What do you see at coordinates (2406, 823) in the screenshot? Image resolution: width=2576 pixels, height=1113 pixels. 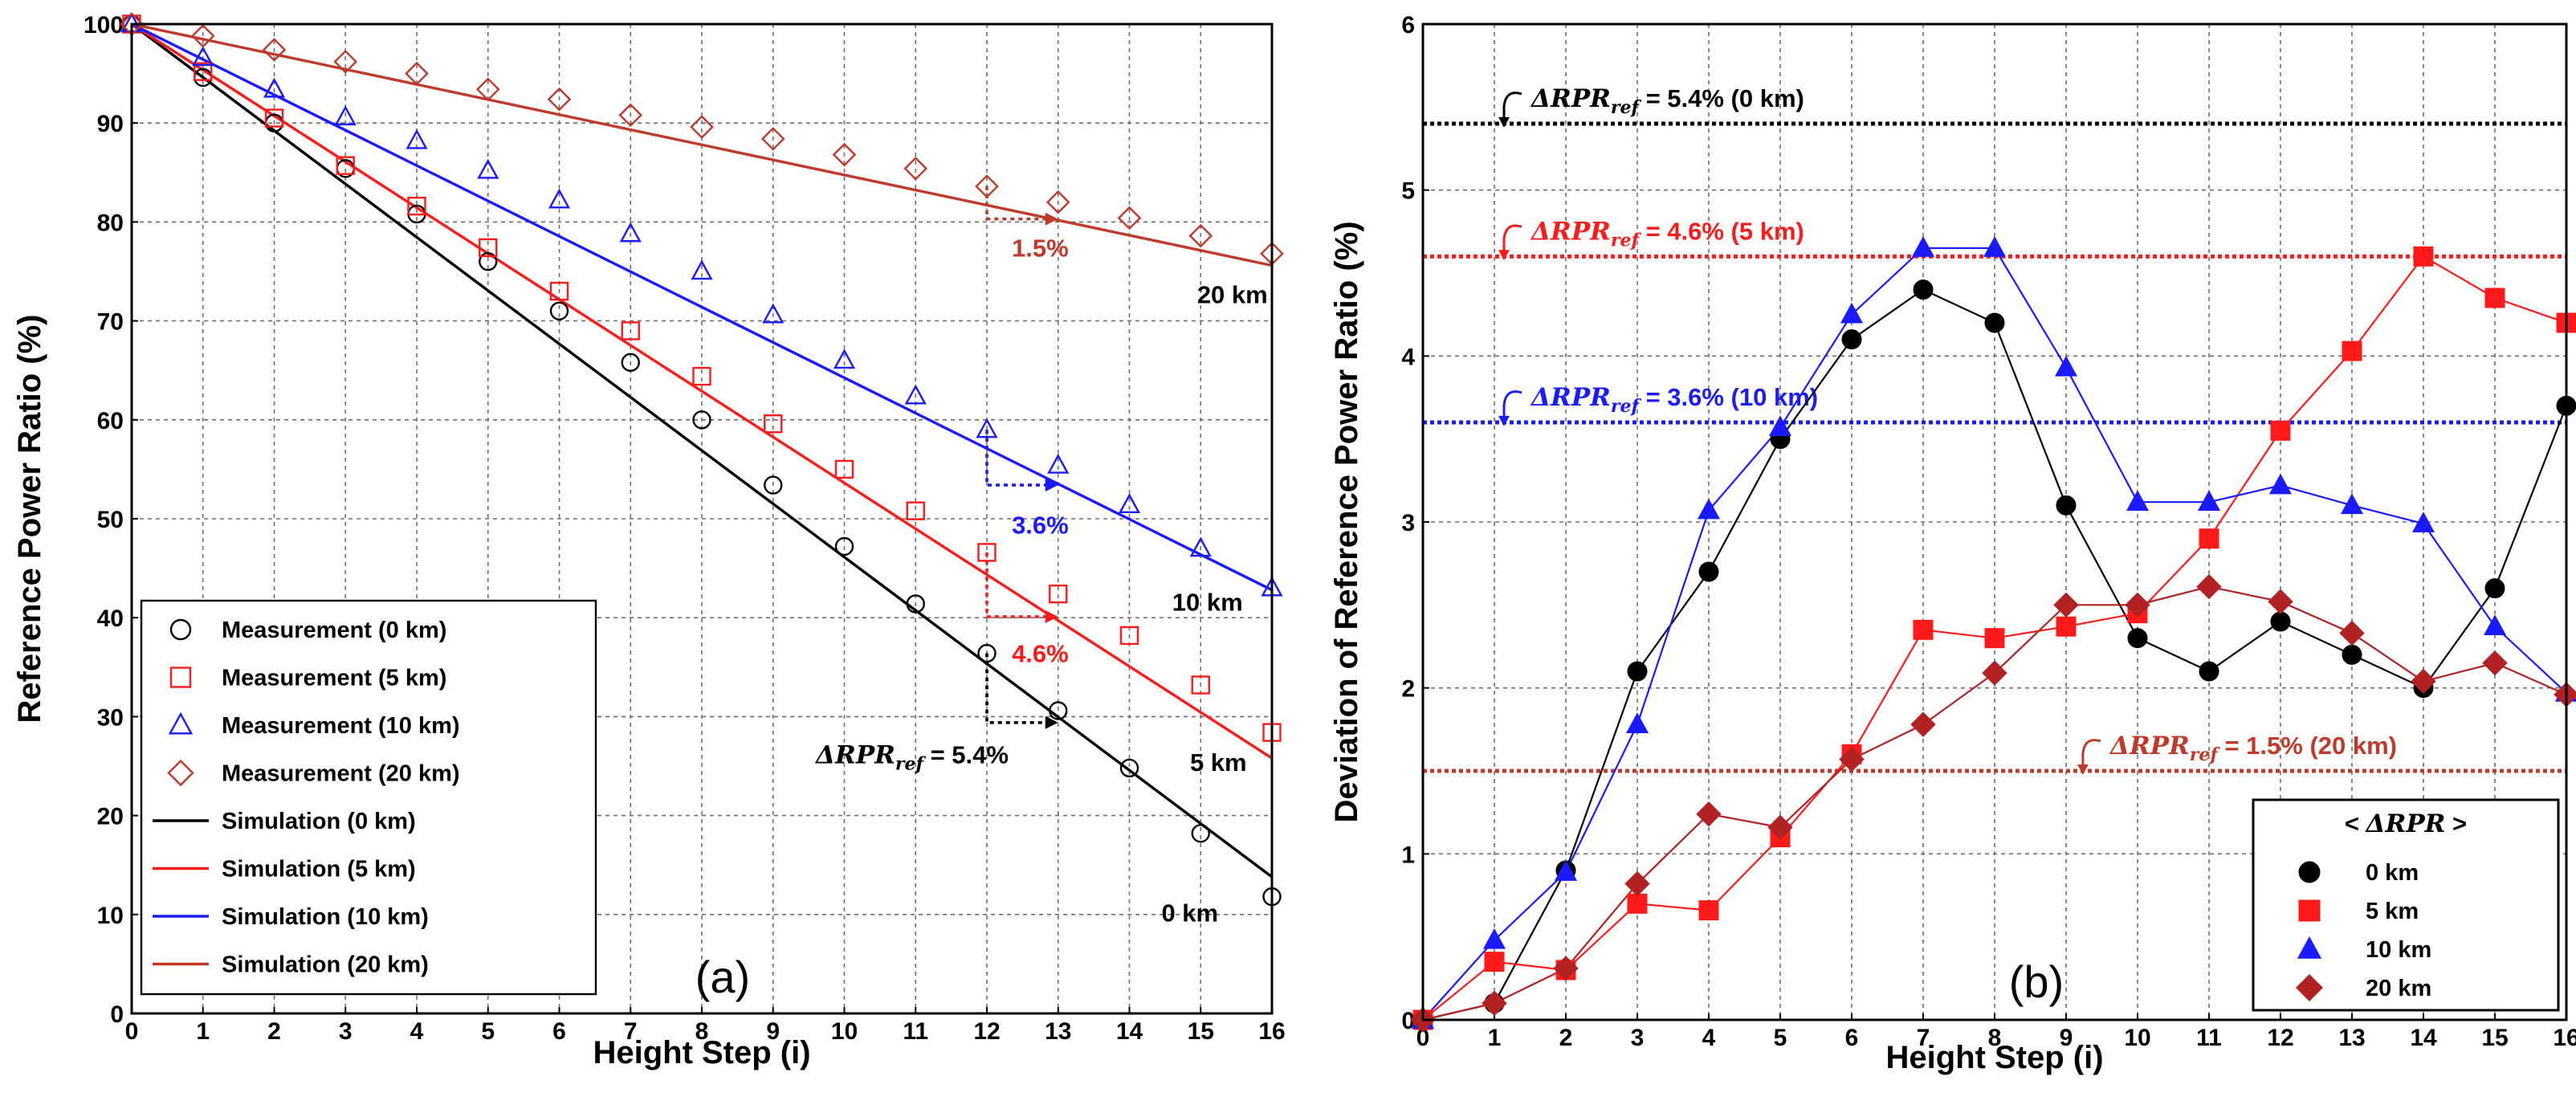 I see `legend-title: < ΔRPR >` at bounding box center [2406, 823].